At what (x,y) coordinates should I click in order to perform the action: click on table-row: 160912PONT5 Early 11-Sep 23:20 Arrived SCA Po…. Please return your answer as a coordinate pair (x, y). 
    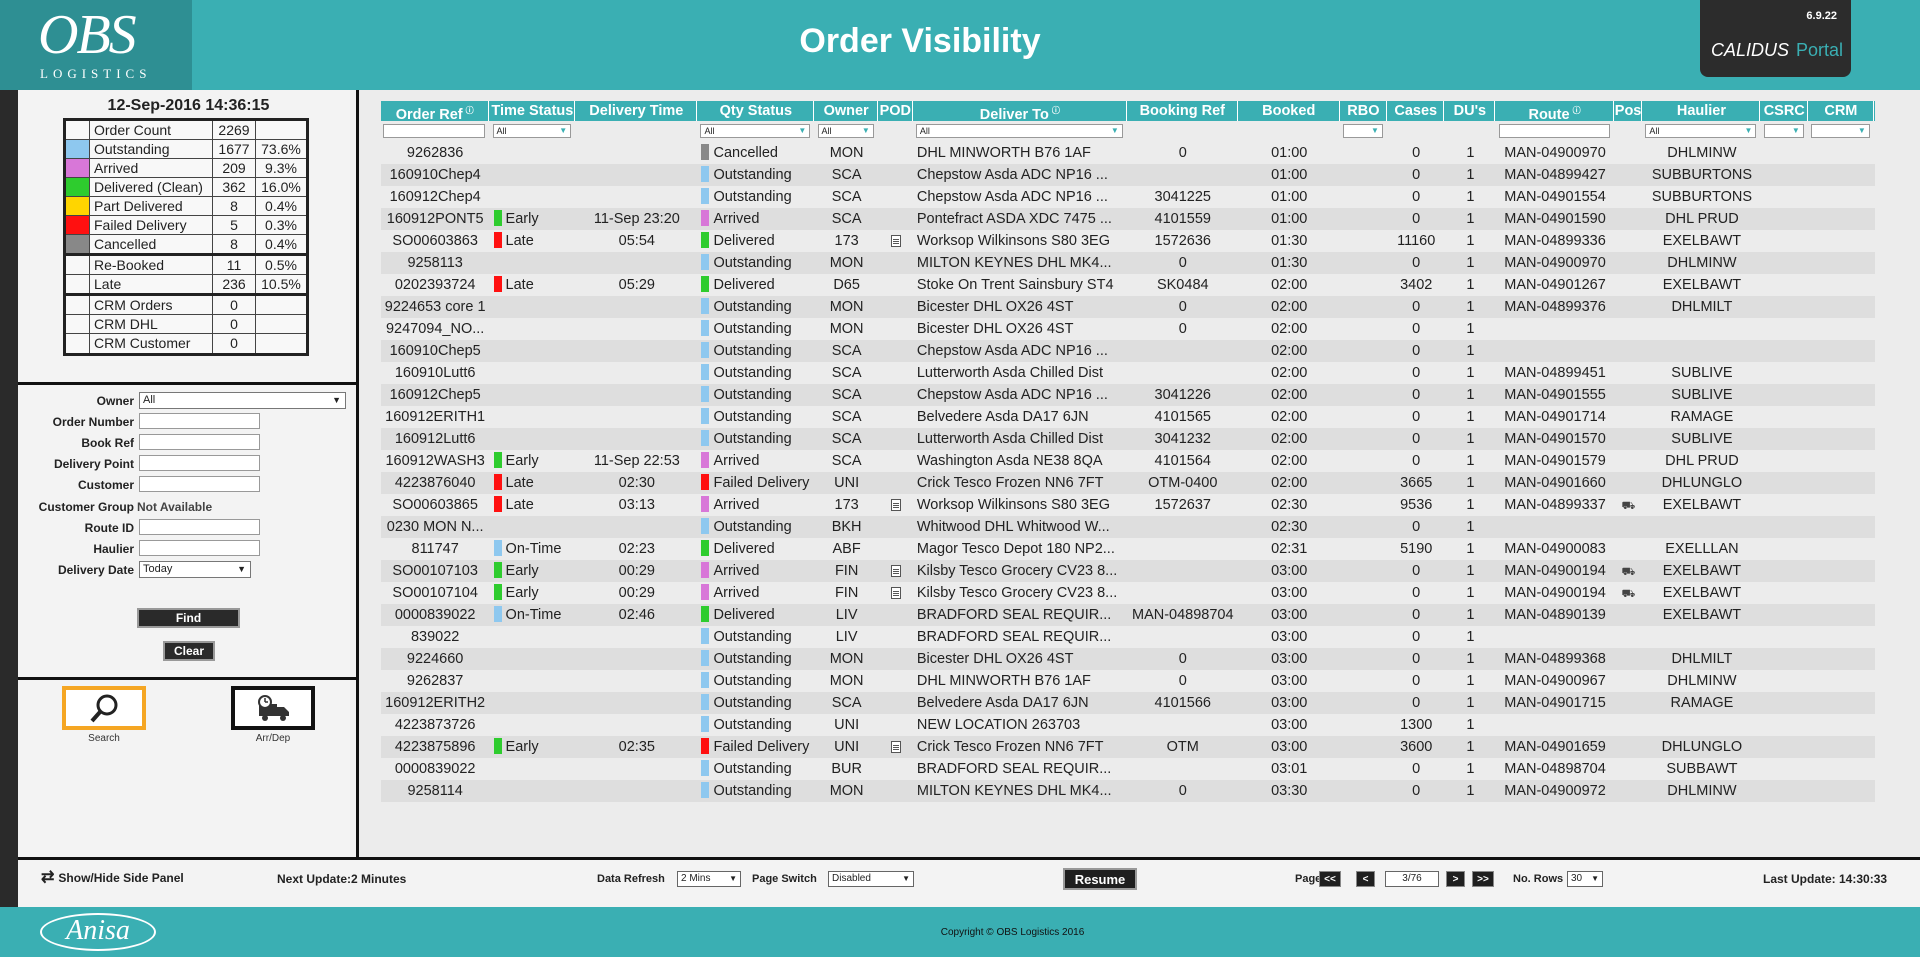
    Looking at the image, I should click on (1128, 219).